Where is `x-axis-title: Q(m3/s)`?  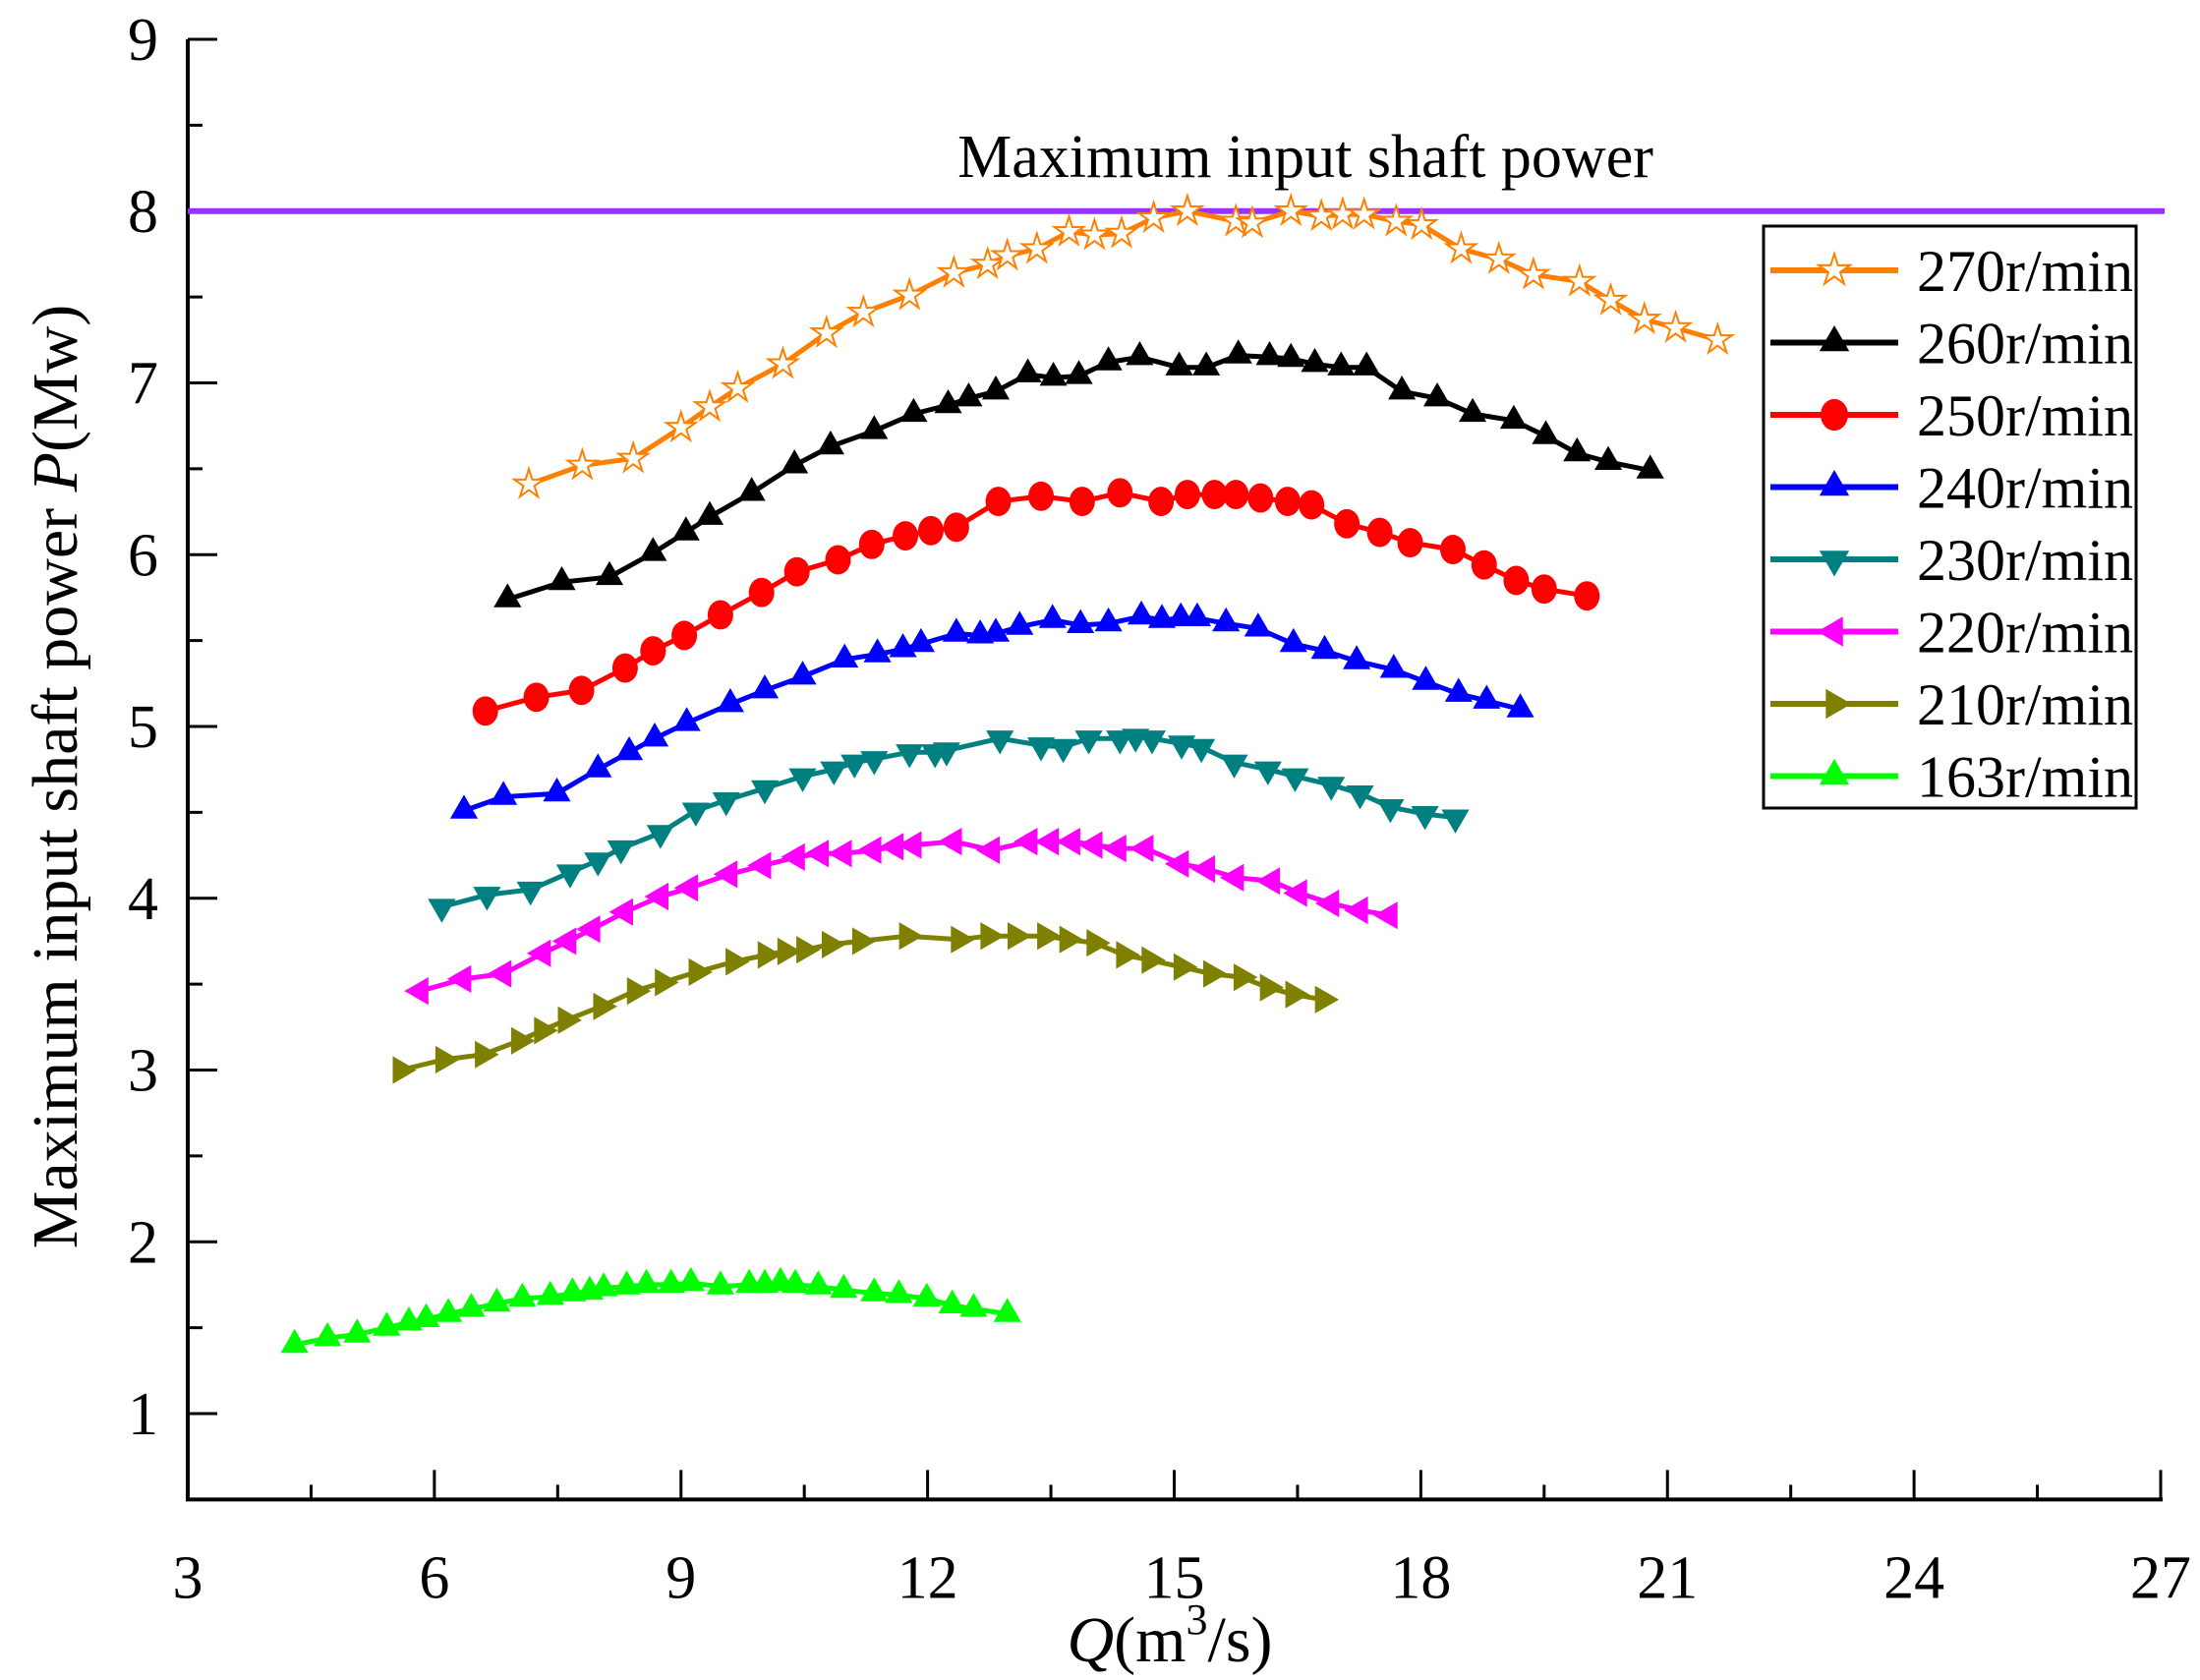 x-axis-title: Q(m3/s) is located at coordinates (1170, 1635).